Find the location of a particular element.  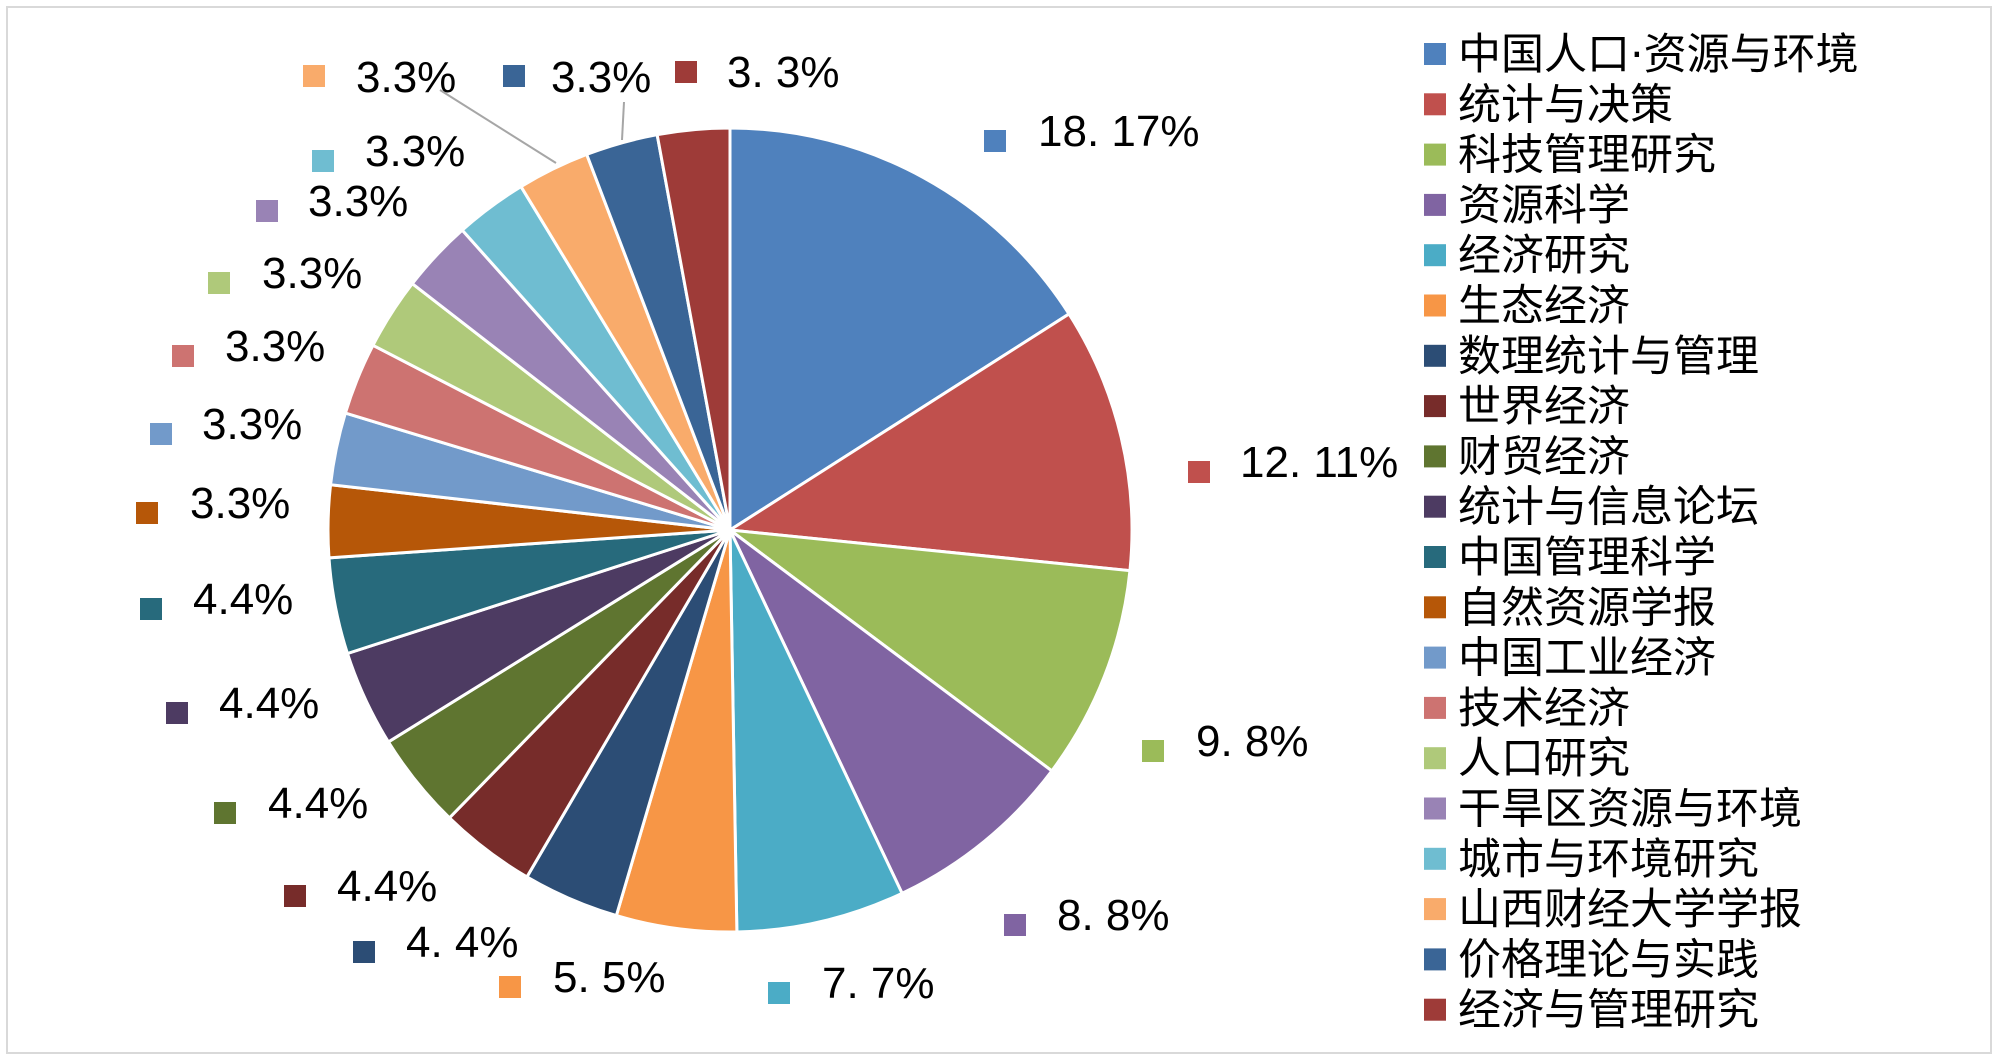

legend-item: 财贸经济 is located at coordinates (1544, 457).